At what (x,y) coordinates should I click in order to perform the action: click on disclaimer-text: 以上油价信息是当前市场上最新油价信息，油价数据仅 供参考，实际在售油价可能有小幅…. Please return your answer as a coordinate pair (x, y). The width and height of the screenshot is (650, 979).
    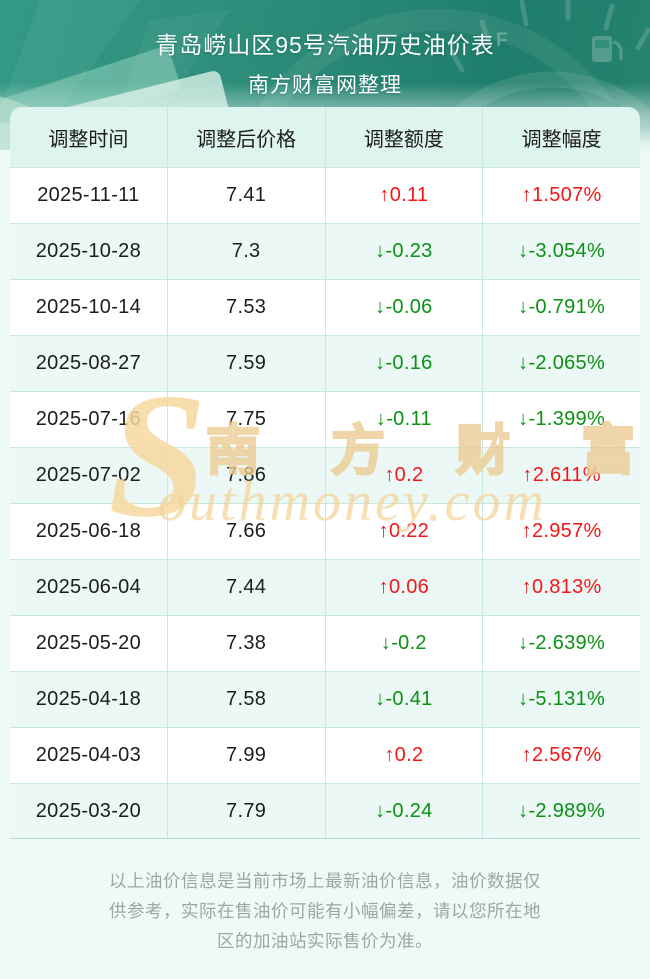
    Looking at the image, I should click on (325, 911).